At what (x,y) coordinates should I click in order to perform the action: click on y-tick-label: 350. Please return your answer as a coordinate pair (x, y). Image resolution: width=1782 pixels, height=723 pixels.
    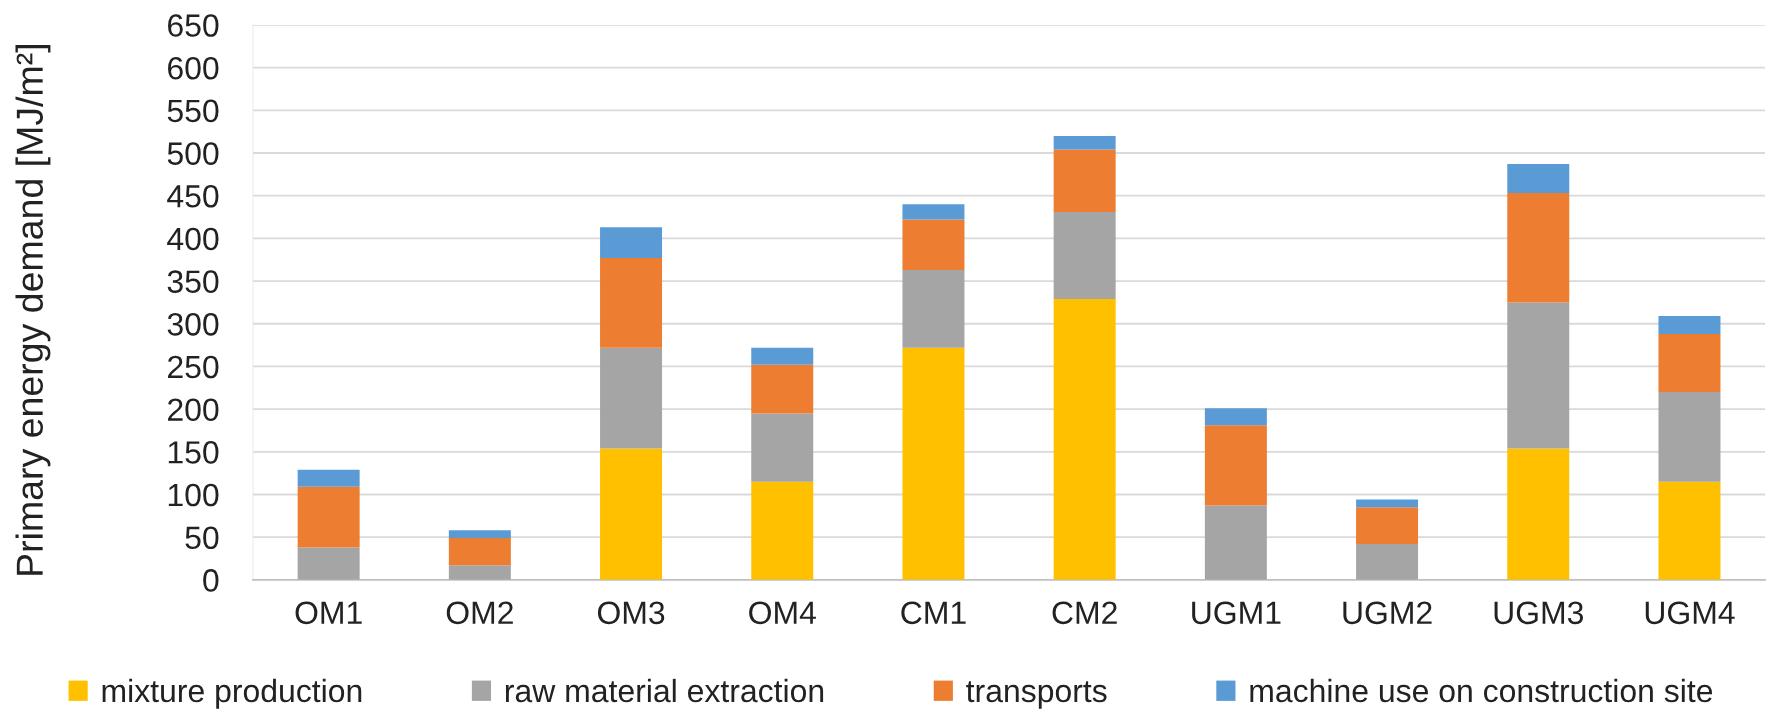
    Looking at the image, I should click on (193, 281).